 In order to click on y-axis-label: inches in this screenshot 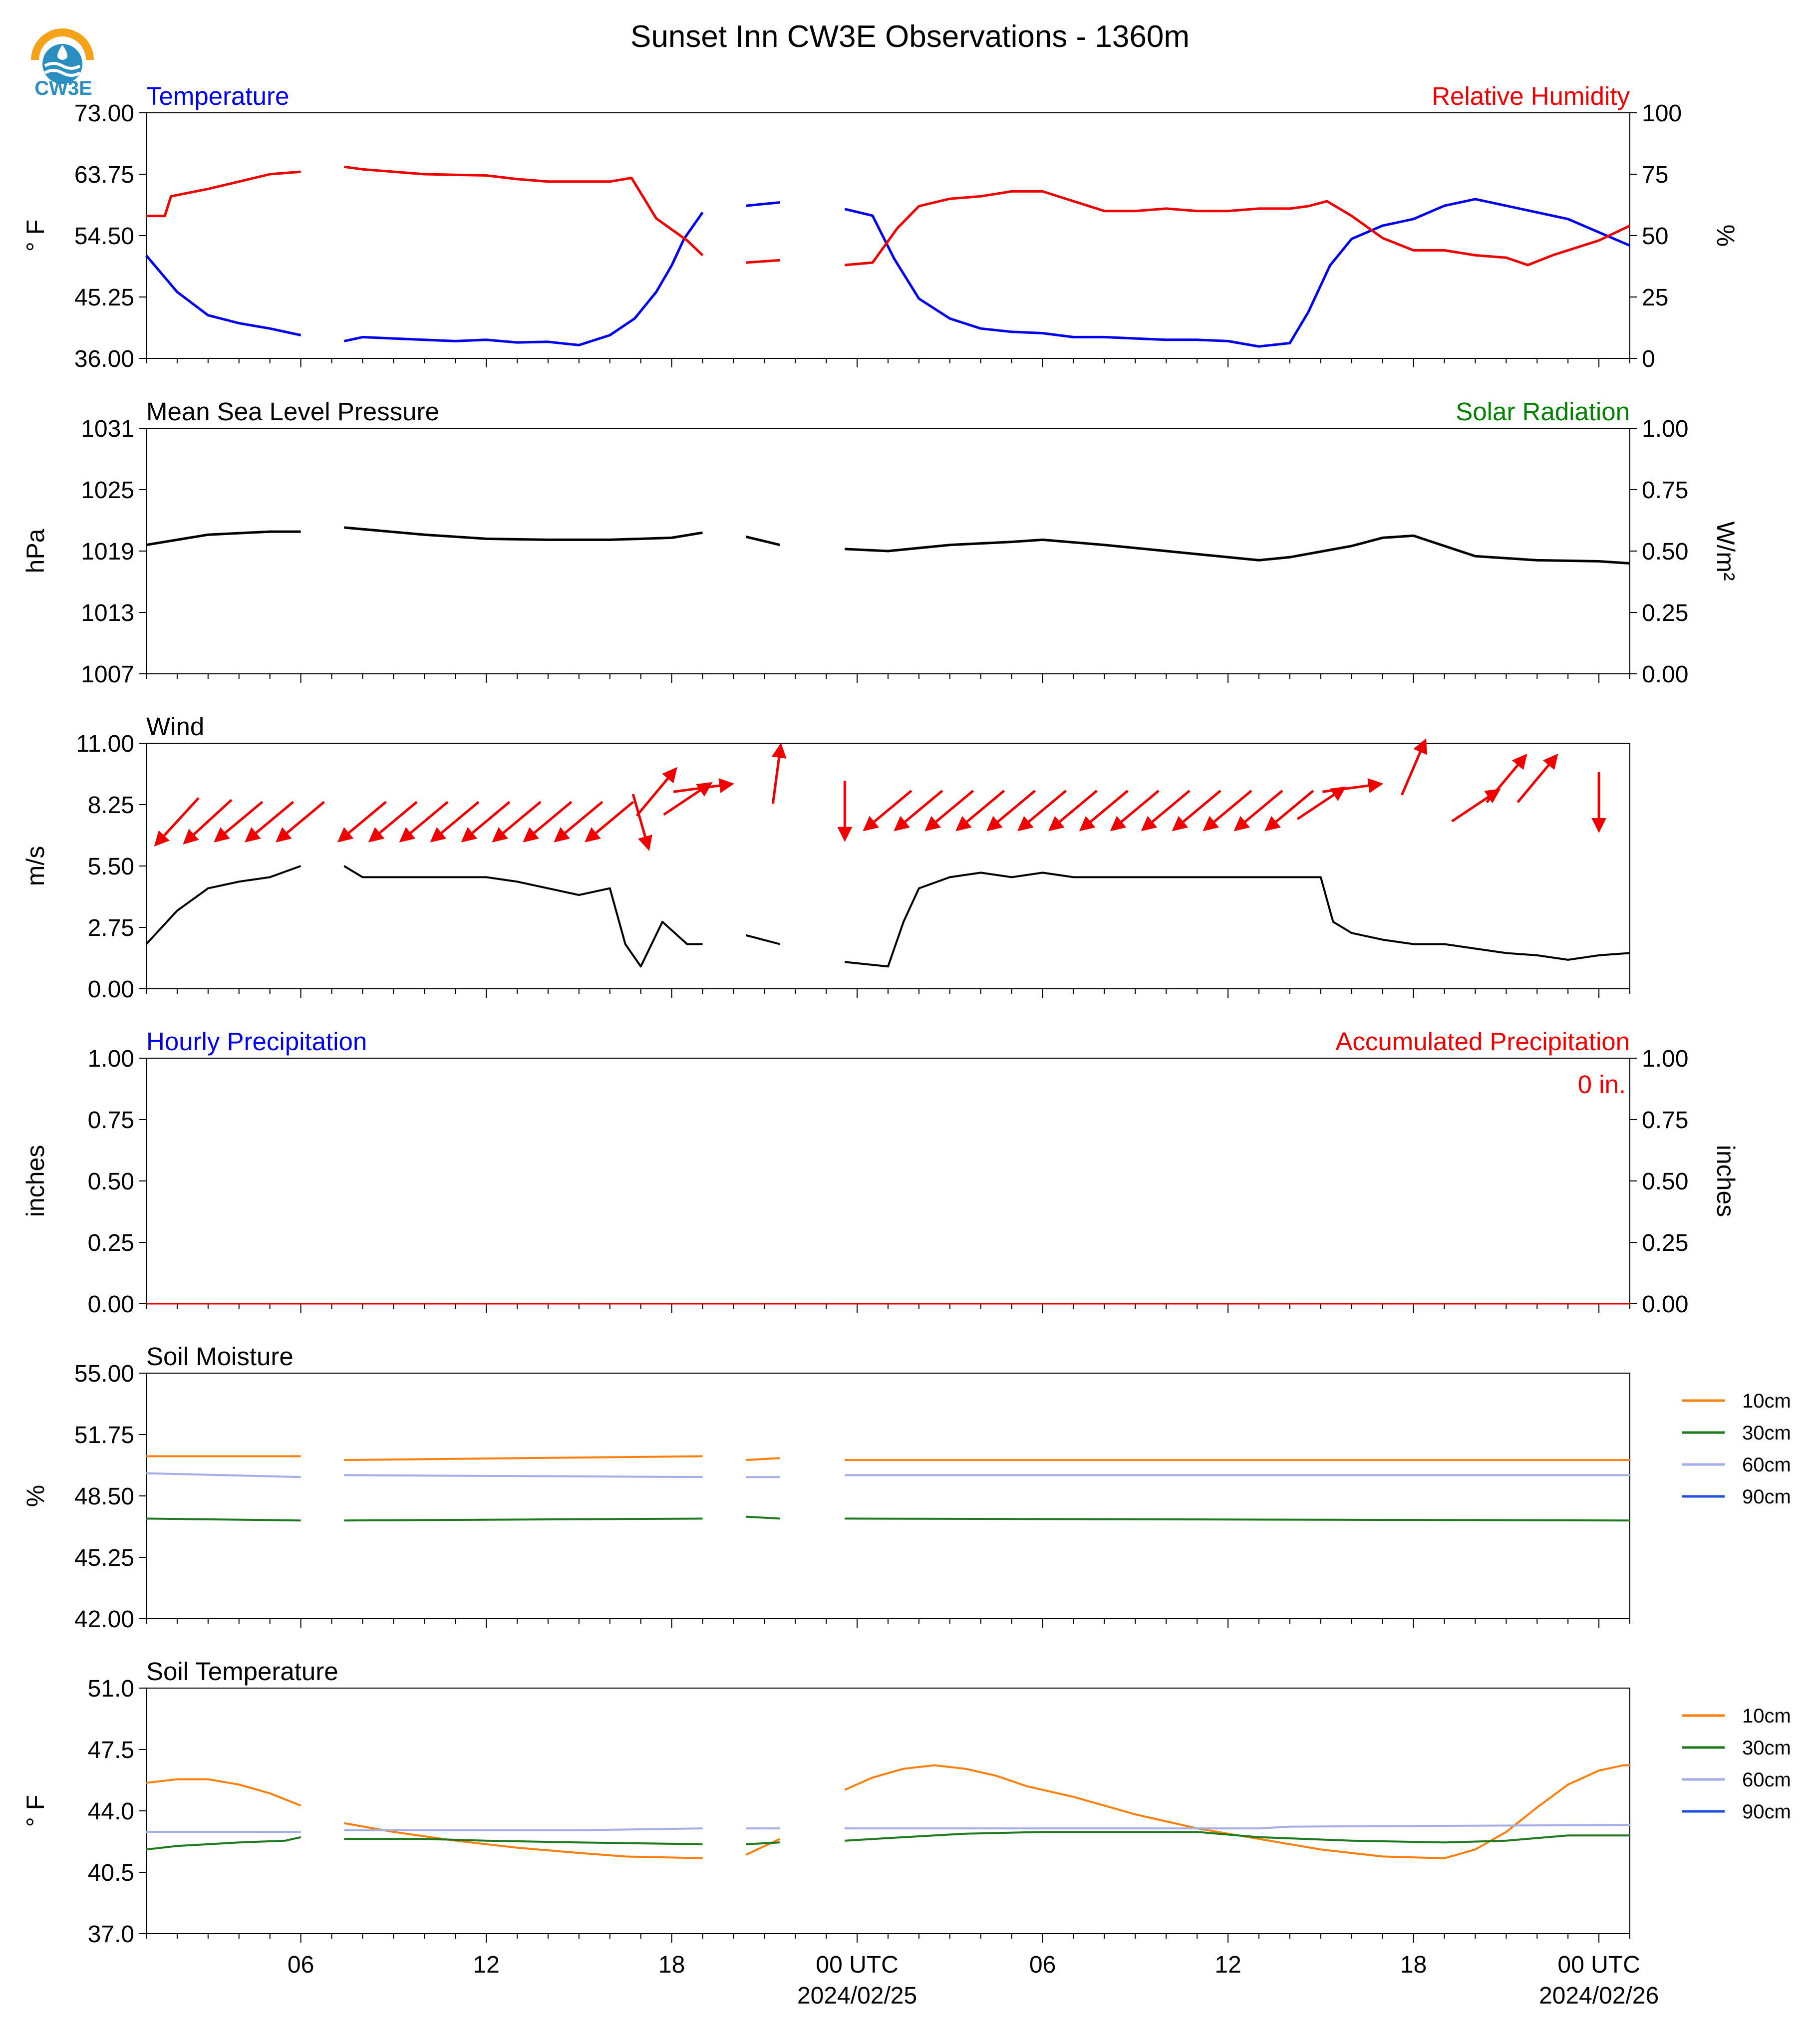, I will do `click(35, 1181)`.